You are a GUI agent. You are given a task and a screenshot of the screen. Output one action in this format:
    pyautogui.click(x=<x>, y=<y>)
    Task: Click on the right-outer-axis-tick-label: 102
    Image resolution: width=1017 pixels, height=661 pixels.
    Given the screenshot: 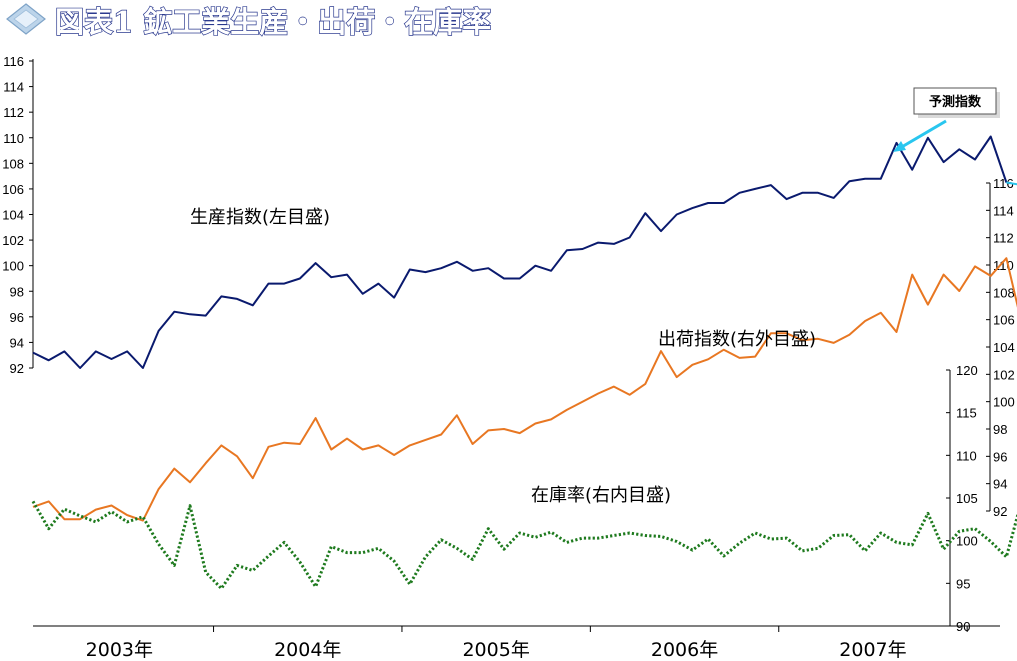 What is the action you would take?
    pyautogui.click(x=1004, y=374)
    